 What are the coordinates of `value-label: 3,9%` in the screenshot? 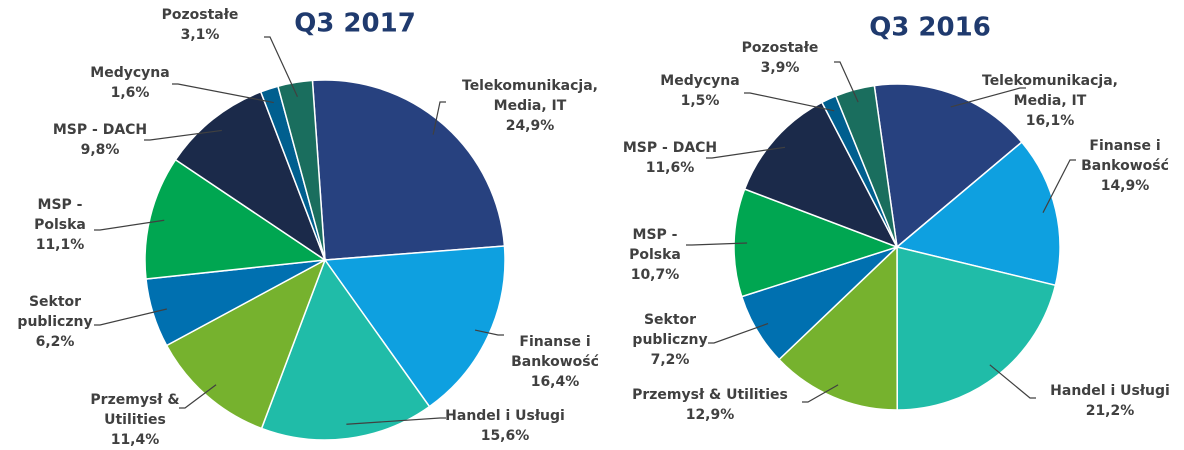 It's located at (780, 68).